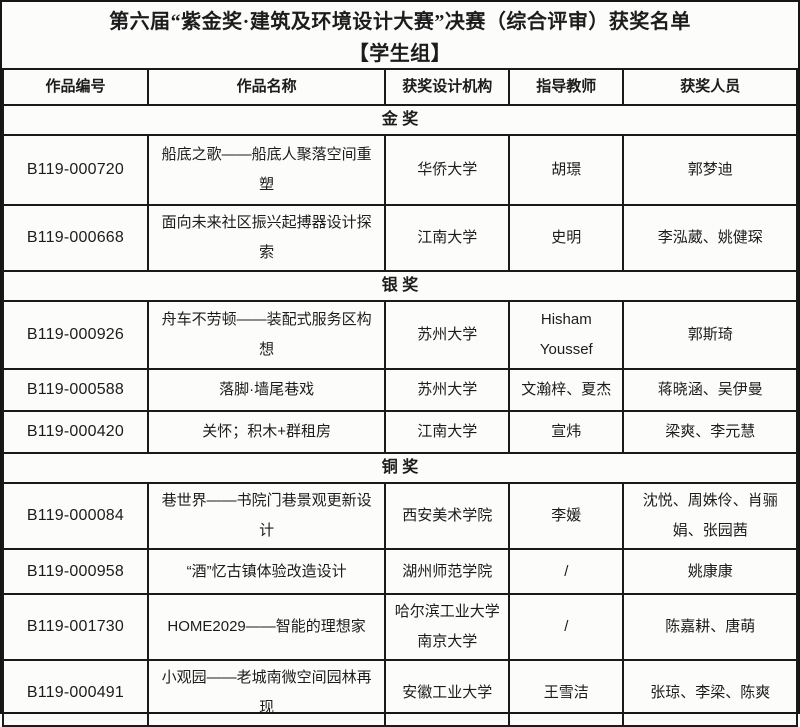 This screenshot has width=800, height=727. Describe the element at coordinates (710, 170) in the screenshot. I see `cell-winners: 郭梦迪` at that location.